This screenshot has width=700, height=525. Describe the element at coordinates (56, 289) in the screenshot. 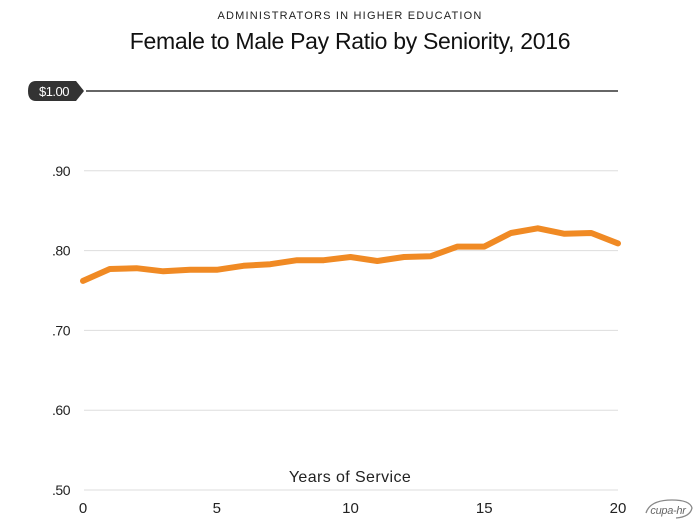

I see `y-axis-ticks: .50 .60 .70 .80 .90 $1.00` at that location.